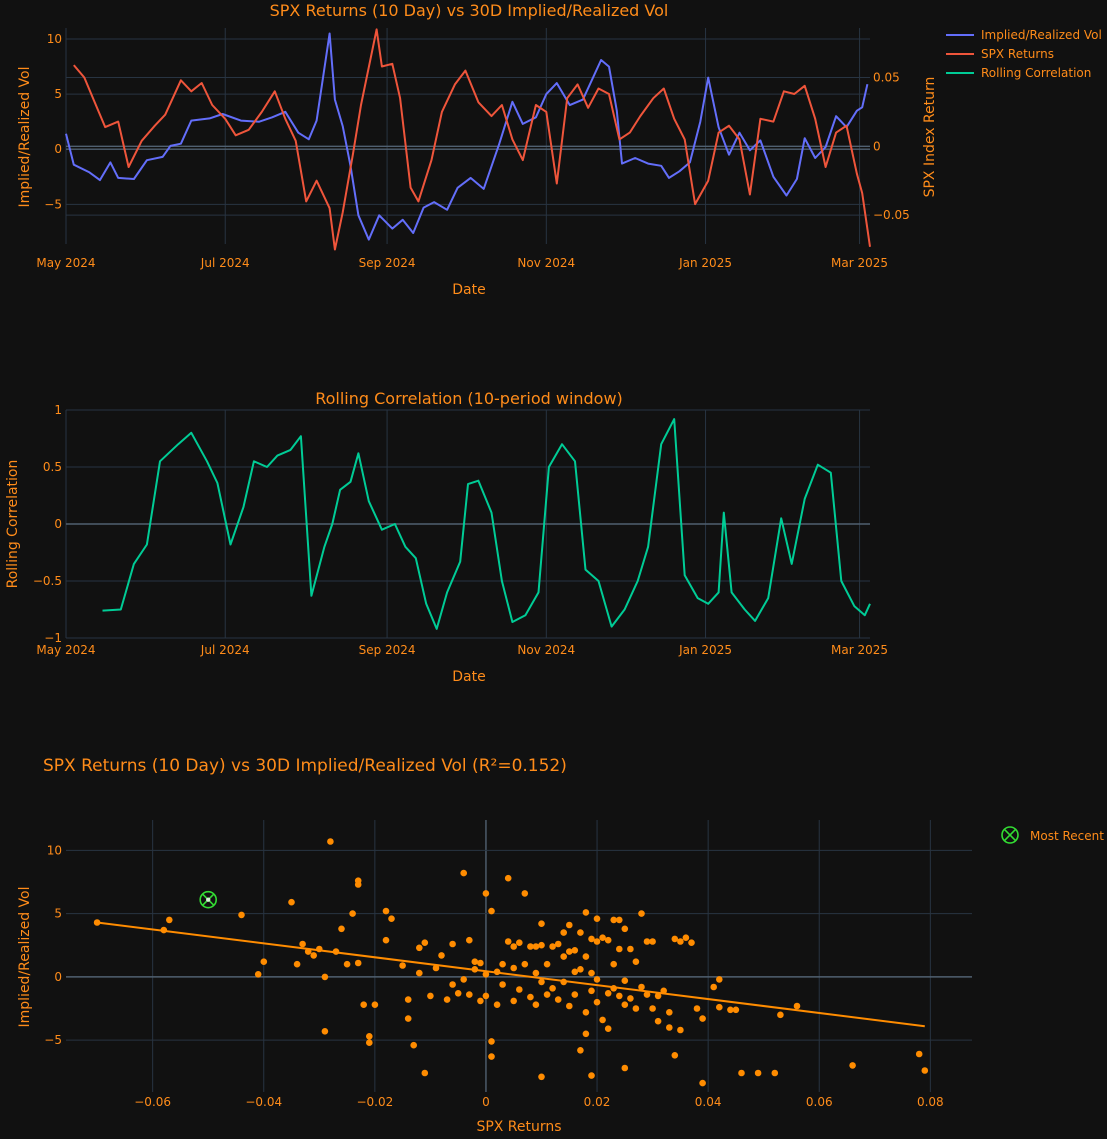 The height and width of the screenshot is (1139, 1107). I want to click on spx-returns-line, so click(472, 139).